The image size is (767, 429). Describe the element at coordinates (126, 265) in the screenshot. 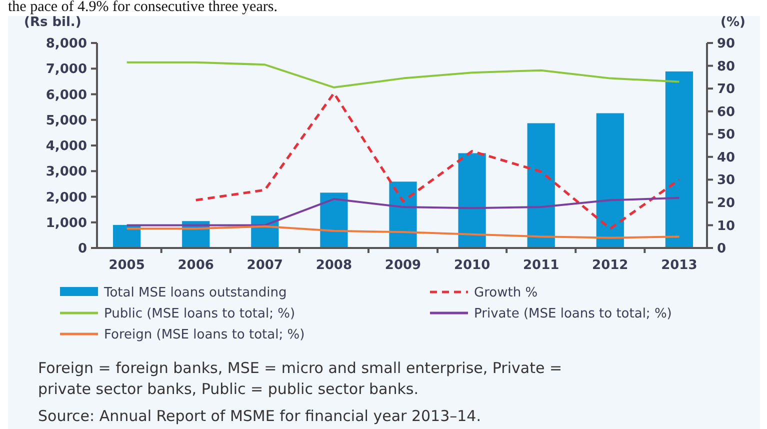

I see `x-tick-label: 2005` at that location.